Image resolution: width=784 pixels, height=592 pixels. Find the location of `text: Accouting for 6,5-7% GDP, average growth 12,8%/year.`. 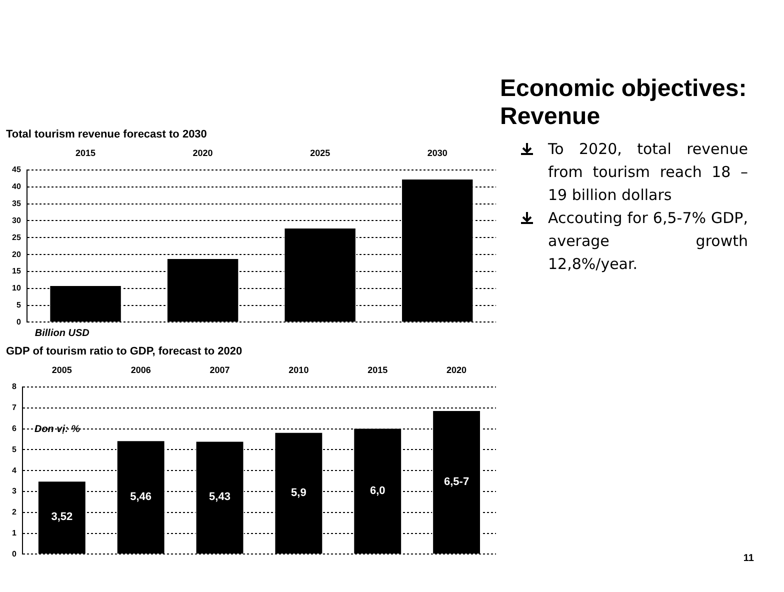

text: Accouting for 6,5-7% GDP, average growth 12,8%/year. is located at coordinates (647, 241).